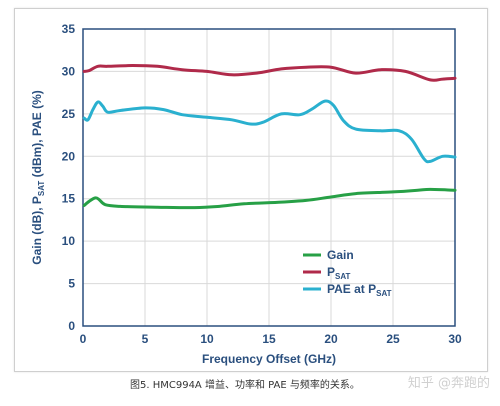  What do you see at coordinates (269, 131) in the screenshot?
I see `series-line-pae-at-p-sat` at bounding box center [269, 131].